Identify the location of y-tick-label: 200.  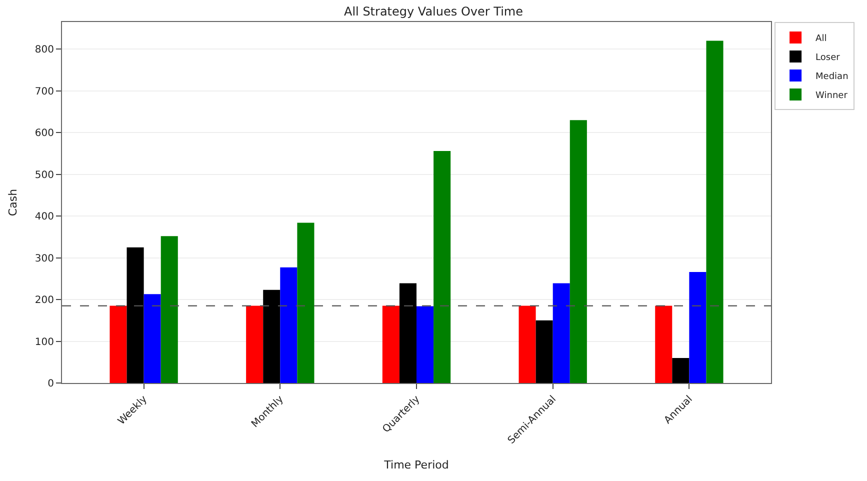
(44, 300).